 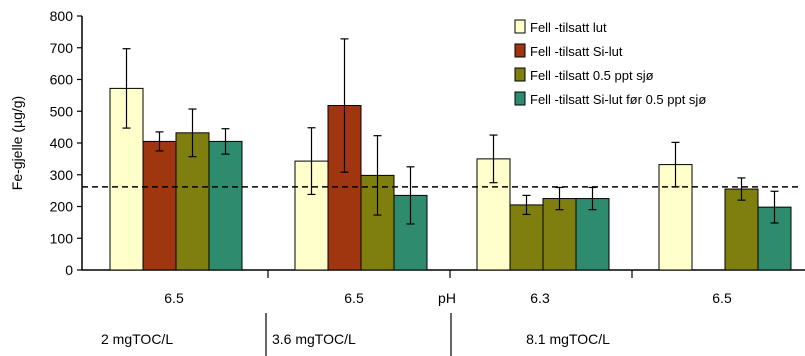 What do you see at coordinates (159, 205) in the screenshot?
I see `bar-s1-c0` at bounding box center [159, 205].